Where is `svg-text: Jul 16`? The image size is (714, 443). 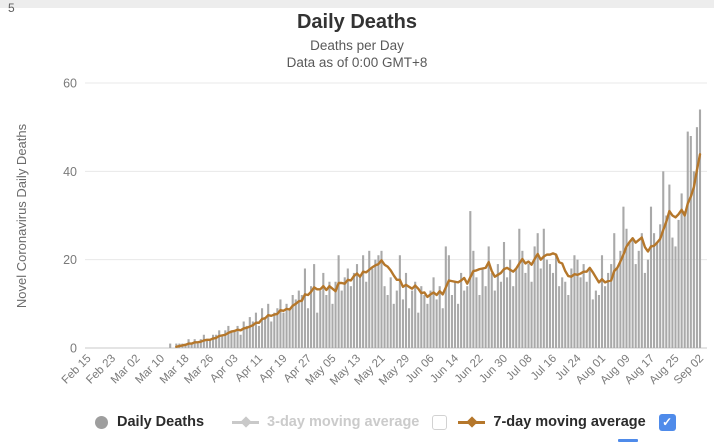 svg-text: Jul 16 is located at coordinates (544, 368).